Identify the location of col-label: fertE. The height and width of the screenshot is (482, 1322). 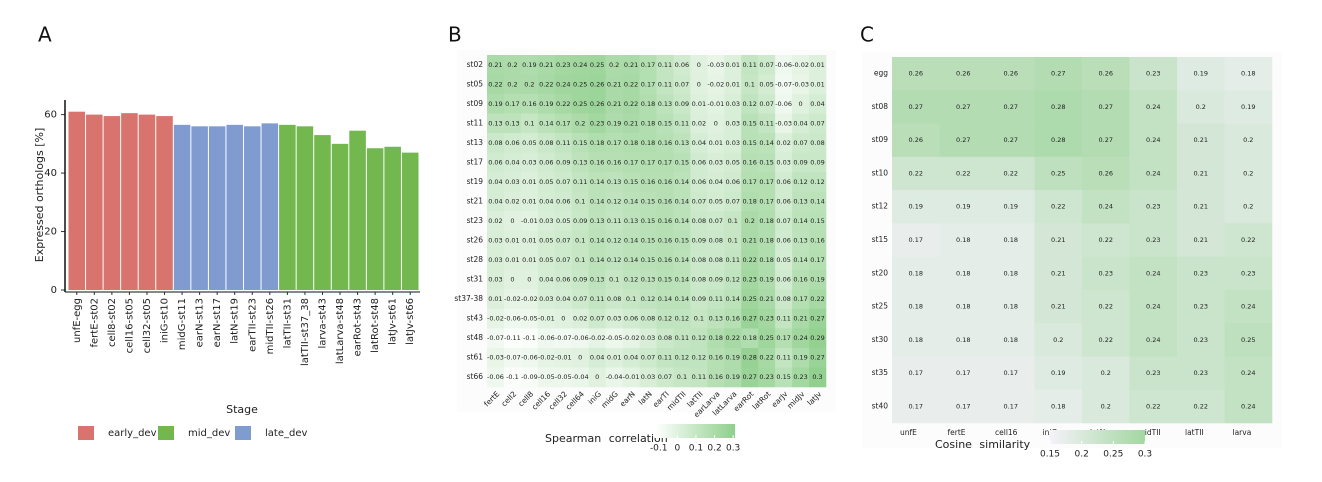
(957, 432).